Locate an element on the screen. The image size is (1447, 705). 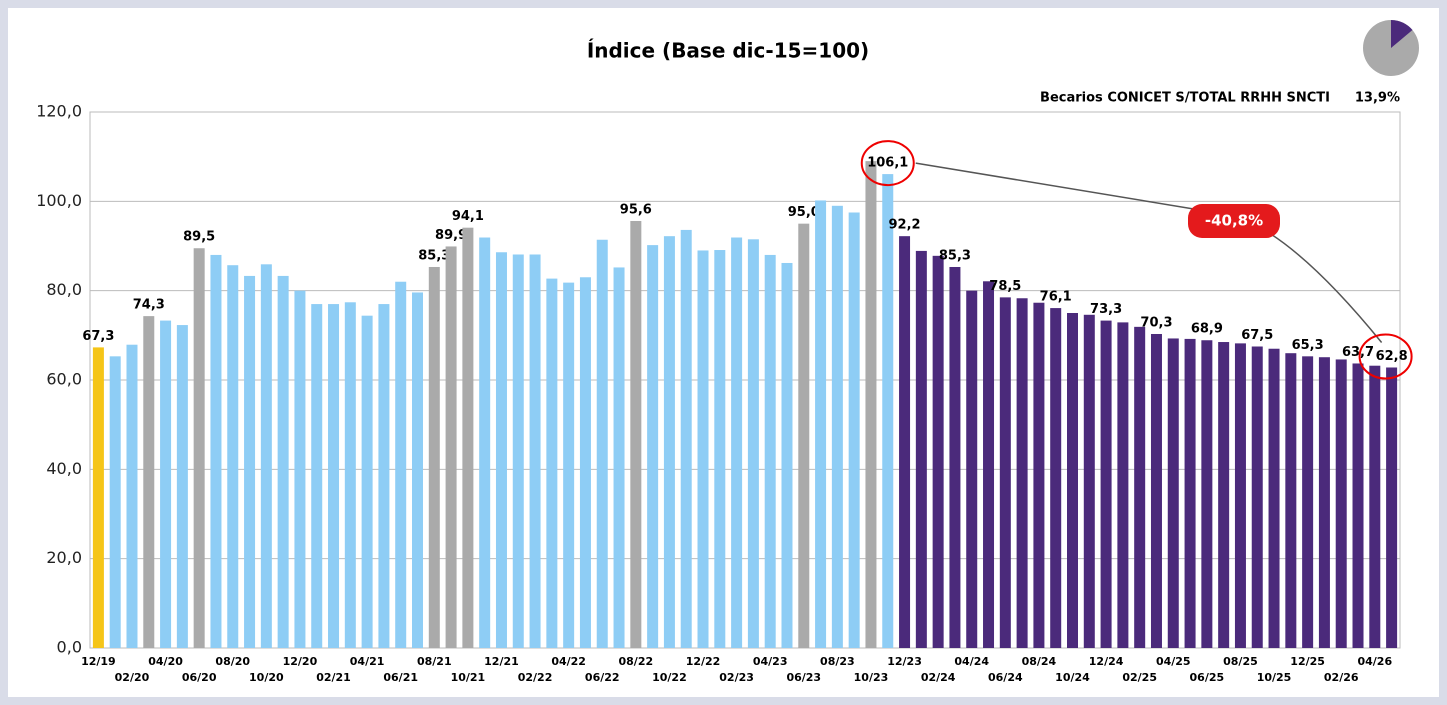
value-label: 94,1 is located at coordinates (468, 216).